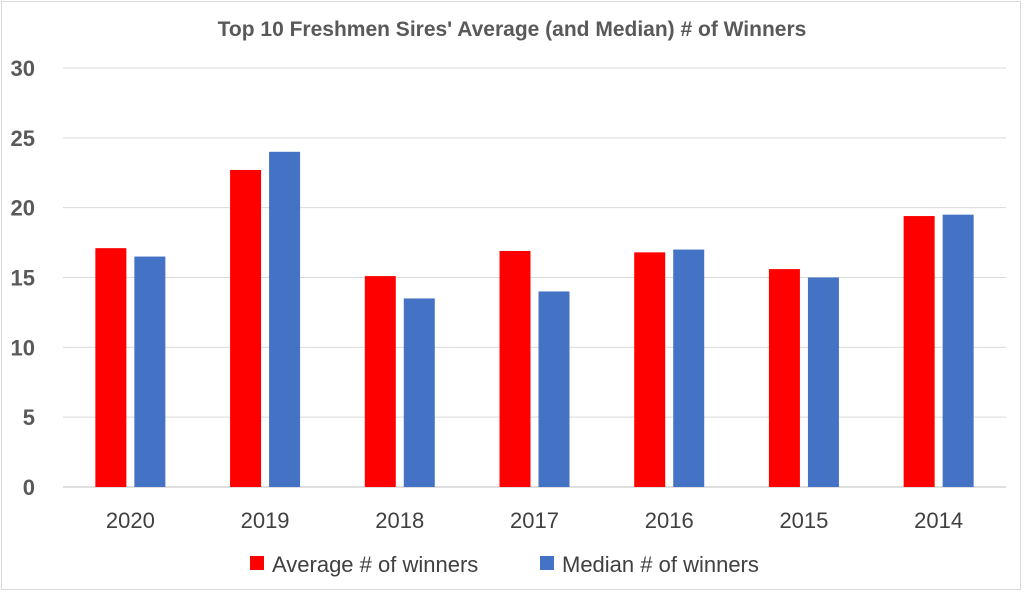  I want to click on x-tick-label: 2018, so click(399, 520).